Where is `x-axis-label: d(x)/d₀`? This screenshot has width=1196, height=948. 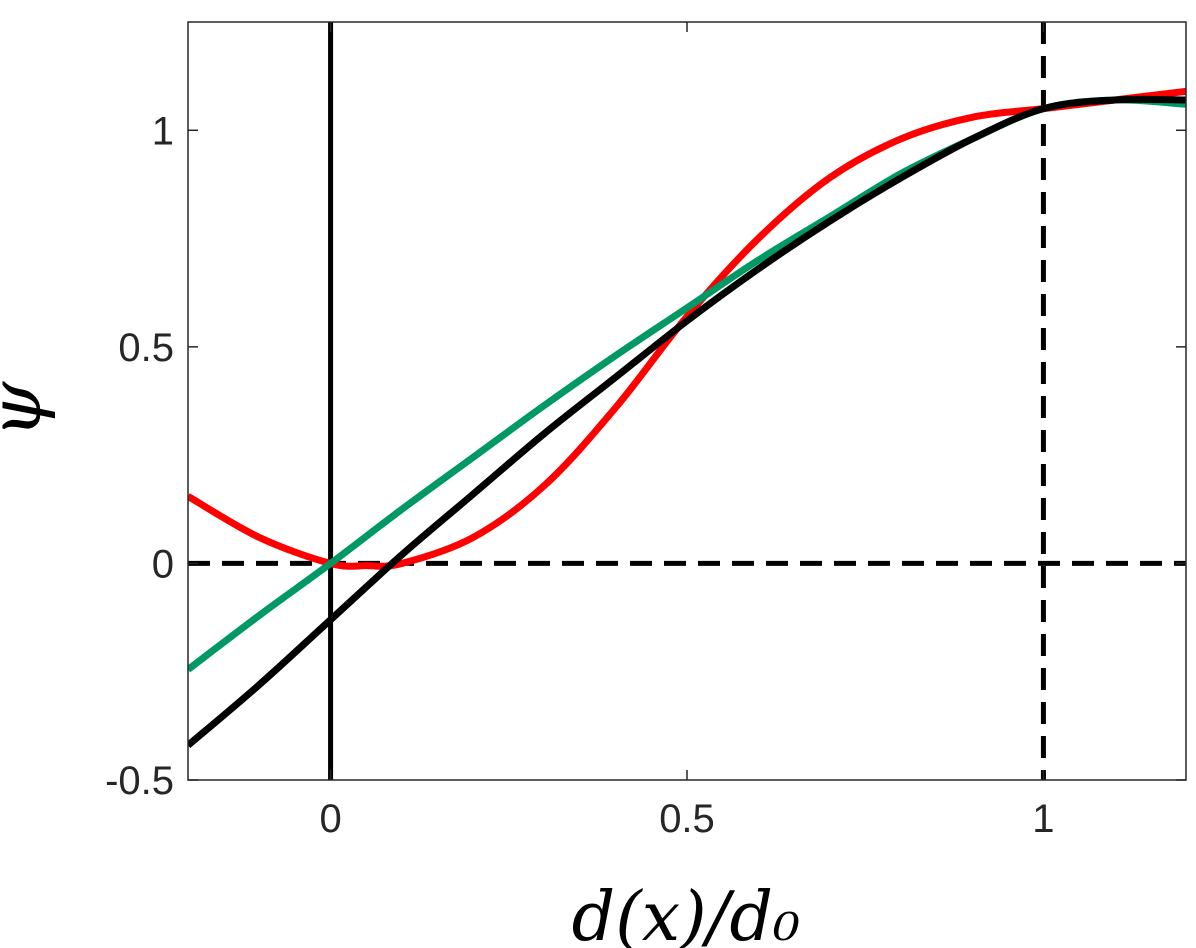
x-axis-label: d(x)/d₀ is located at coordinates (686, 913).